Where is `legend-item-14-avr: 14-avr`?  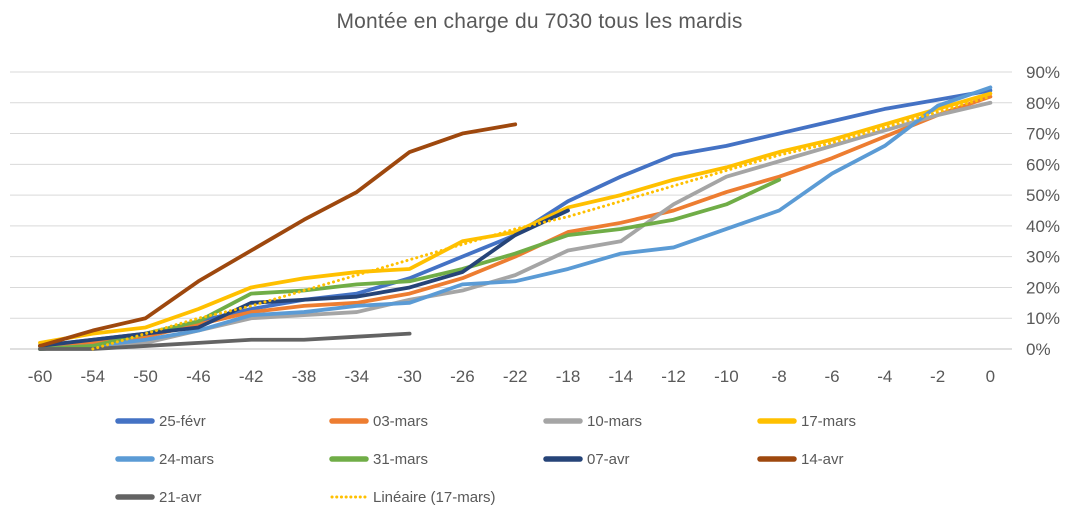 legend-item-14-avr: 14-avr is located at coordinates (864, 459).